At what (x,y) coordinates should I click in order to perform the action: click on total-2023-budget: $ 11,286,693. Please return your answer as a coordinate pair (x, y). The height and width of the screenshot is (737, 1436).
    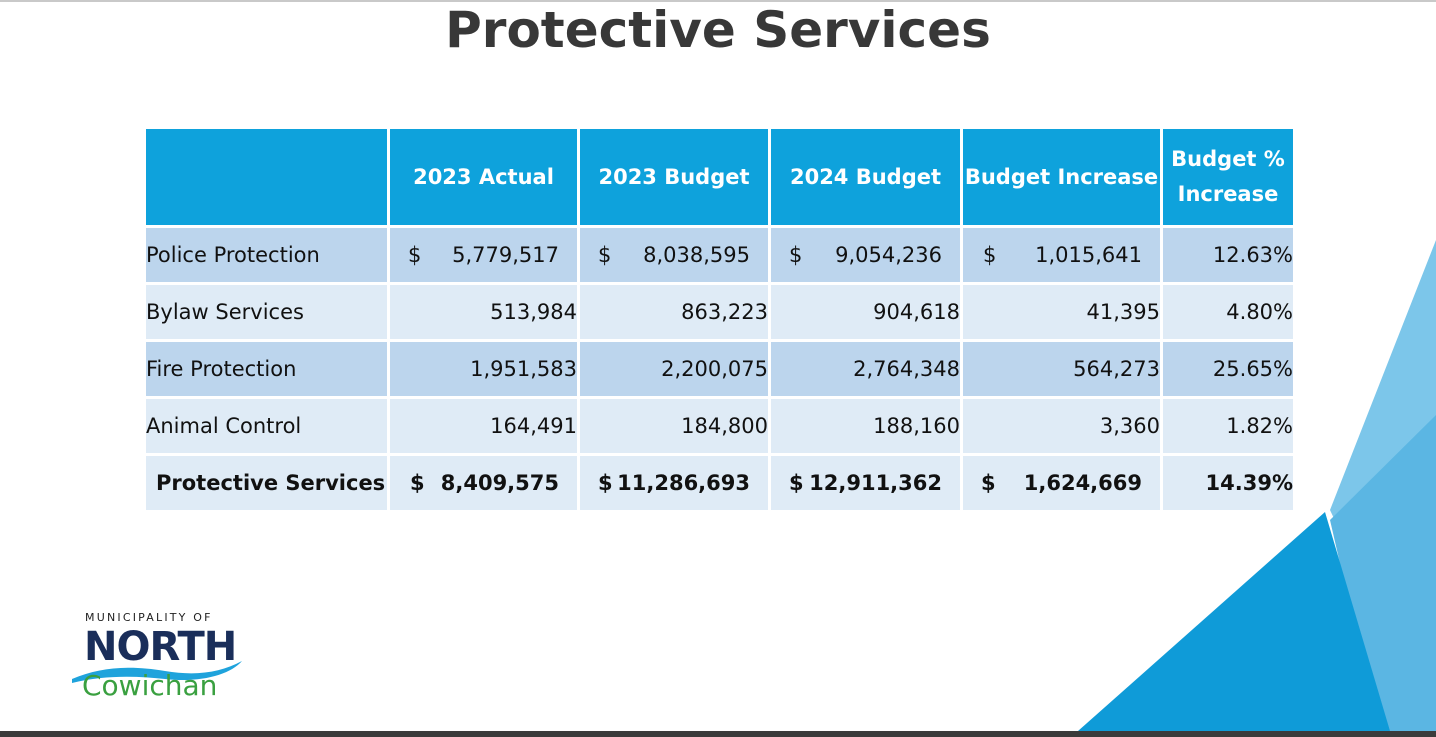
    Looking at the image, I should click on (674, 483).